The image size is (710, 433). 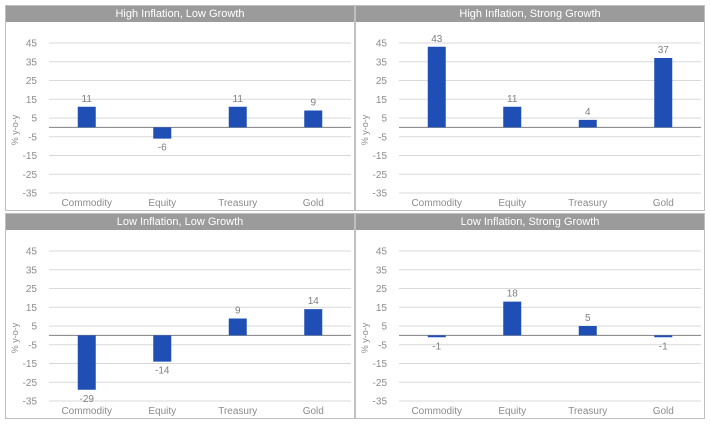 What do you see at coordinates (588, 112) in the screenshot?
I see `data-label: 4` at bounding box center [588, 112].